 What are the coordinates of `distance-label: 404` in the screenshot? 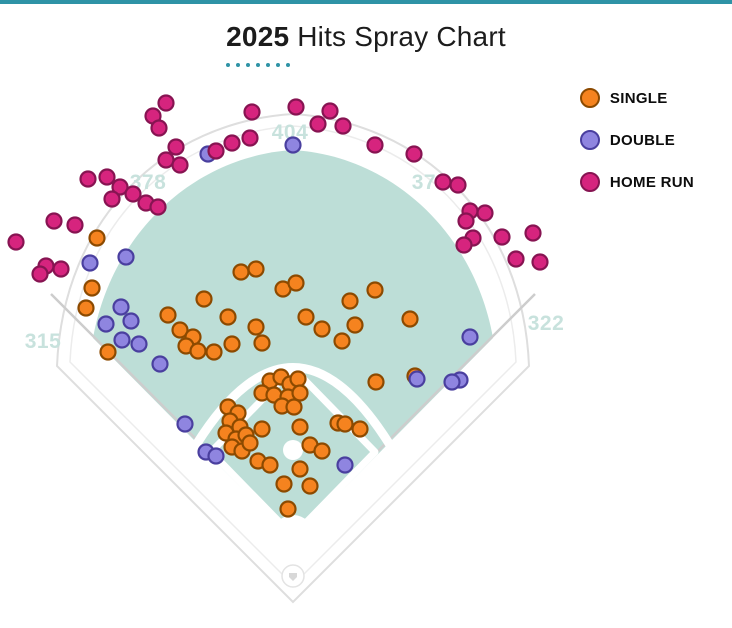 It's located at (290, 132).